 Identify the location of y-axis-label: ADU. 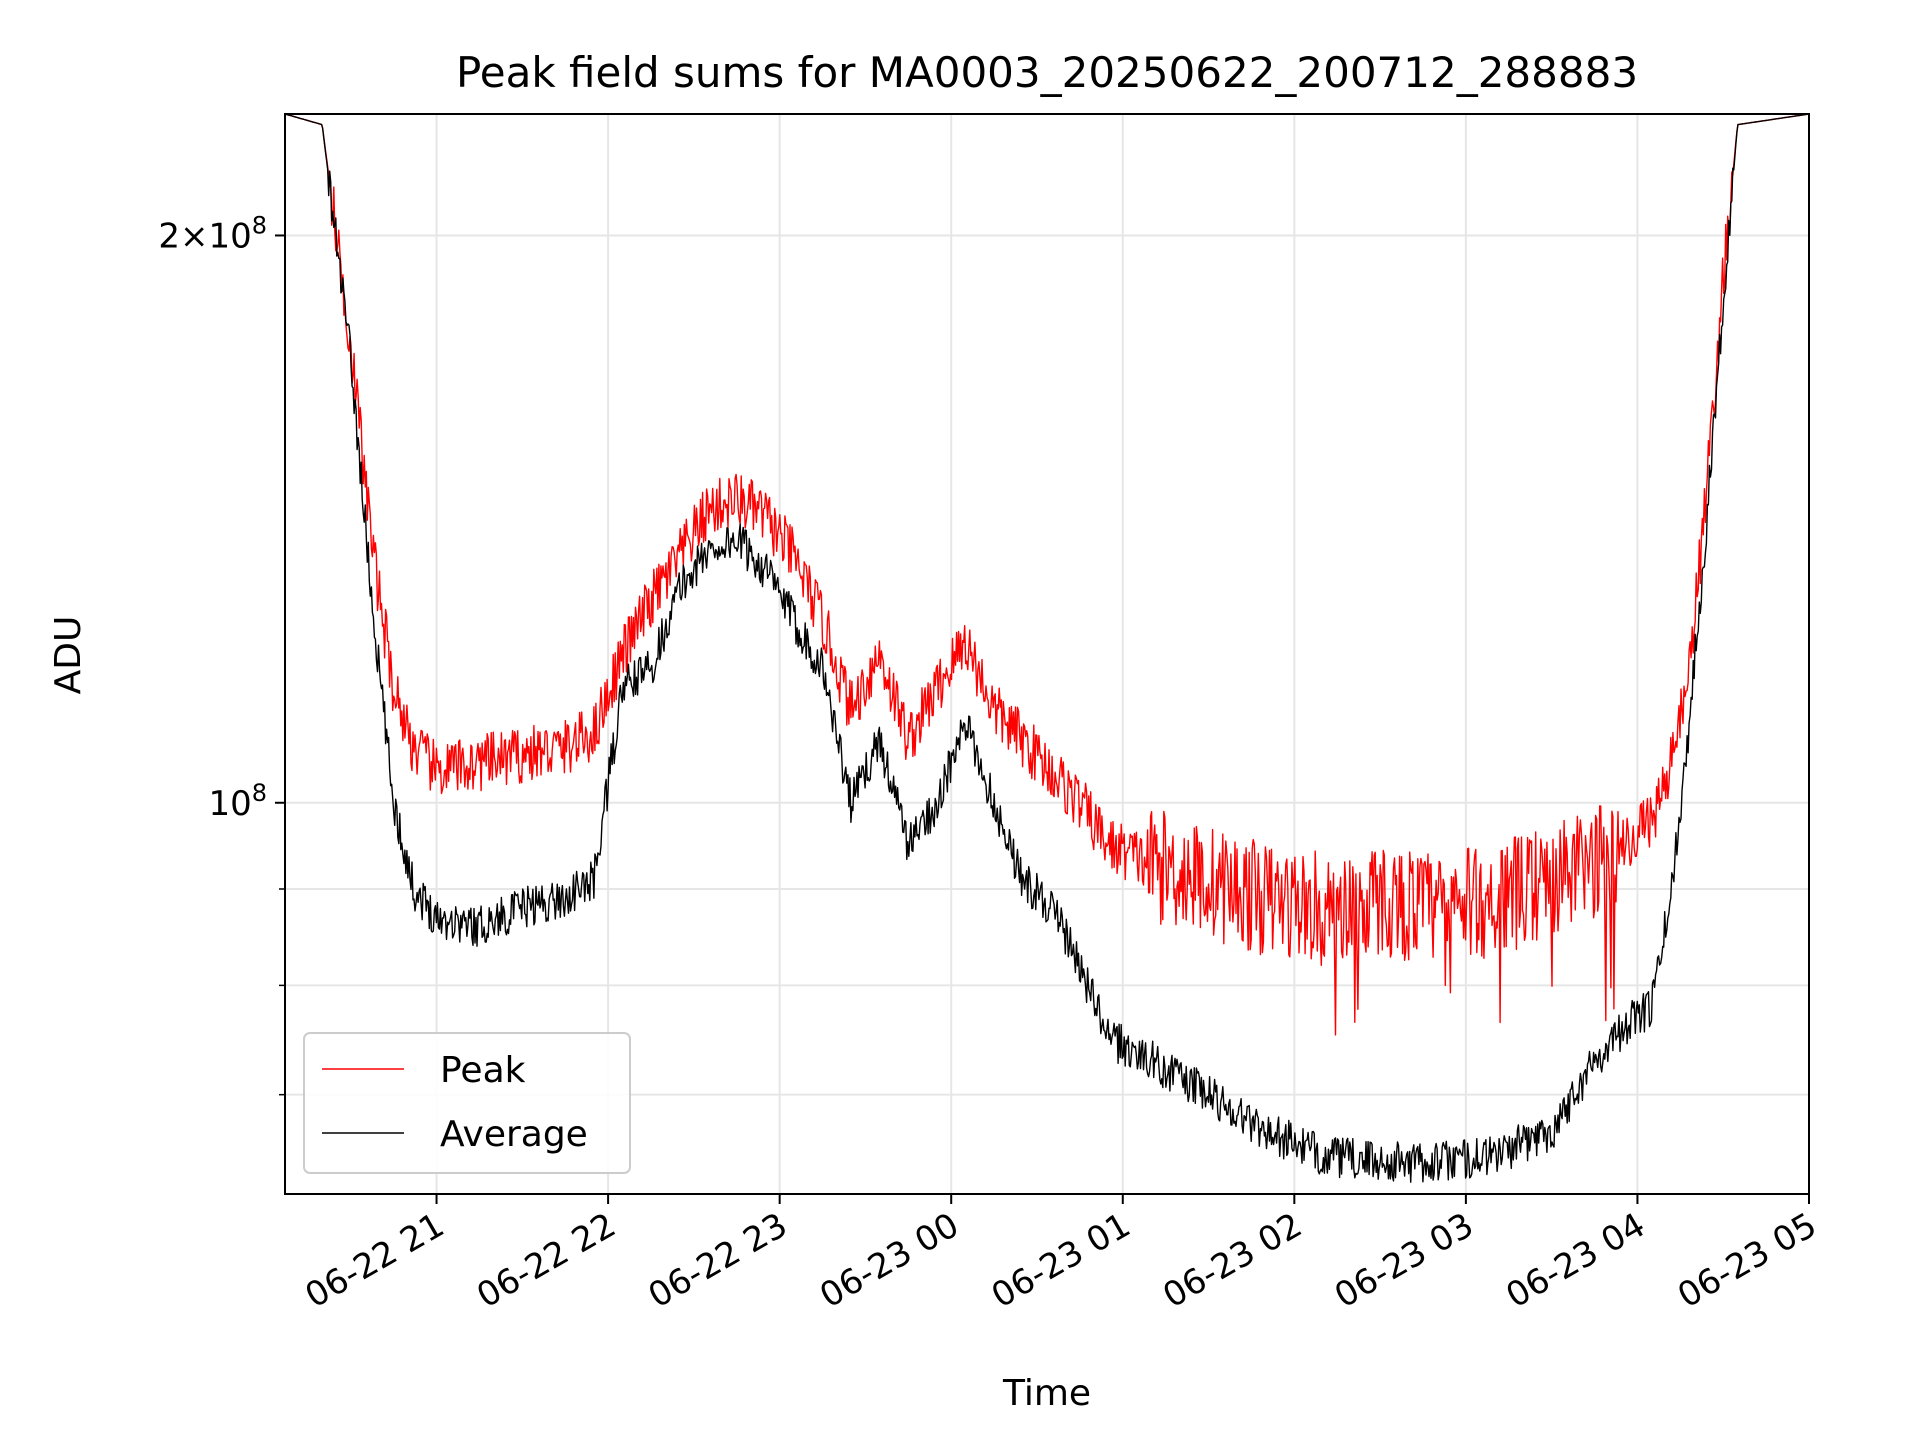
(68, 655).